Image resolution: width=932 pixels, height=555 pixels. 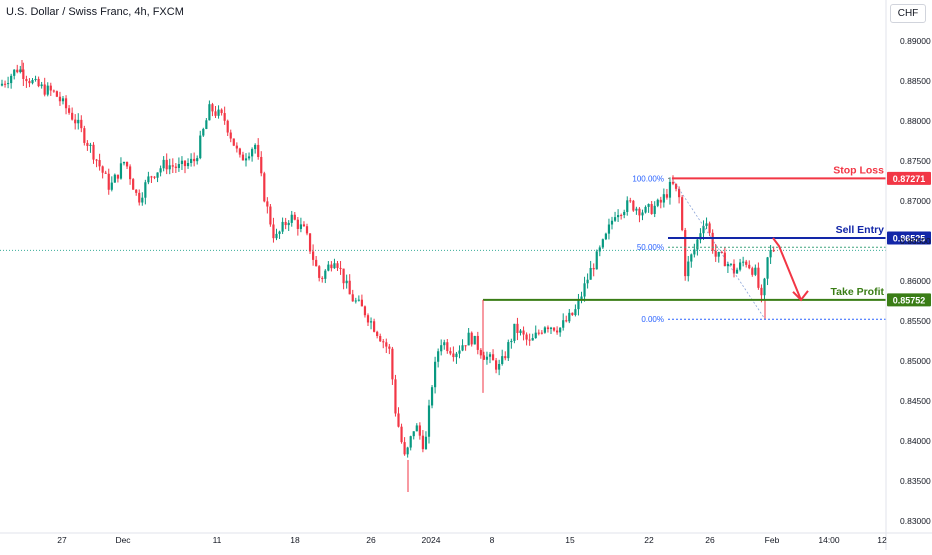 I want to click on time-tick-label: 22, so click(x=649, y=540).